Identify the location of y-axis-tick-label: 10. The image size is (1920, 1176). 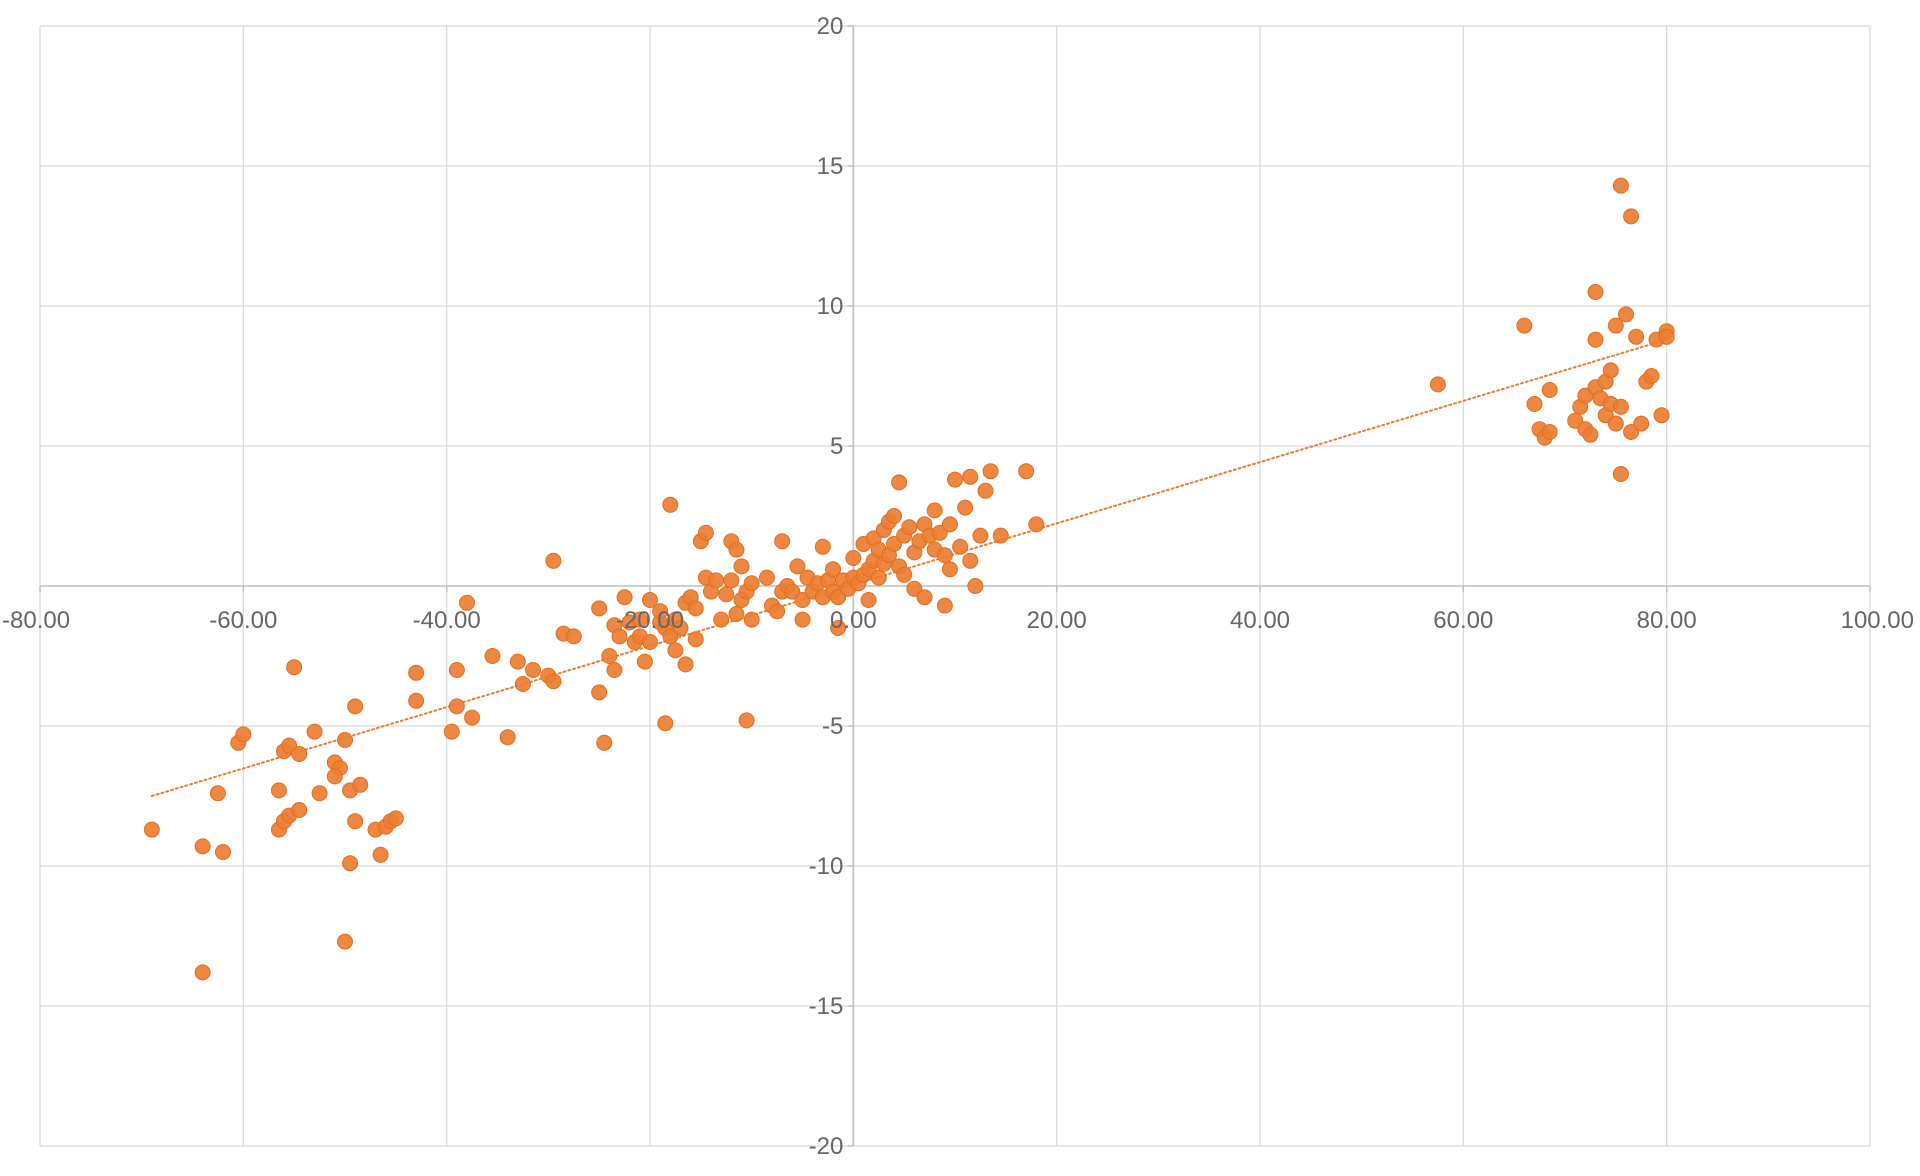
(830, 306).